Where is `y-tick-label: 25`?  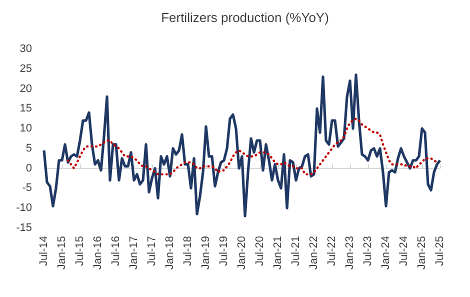
y-tick-label: 25 is located at coordinates (26, 68).